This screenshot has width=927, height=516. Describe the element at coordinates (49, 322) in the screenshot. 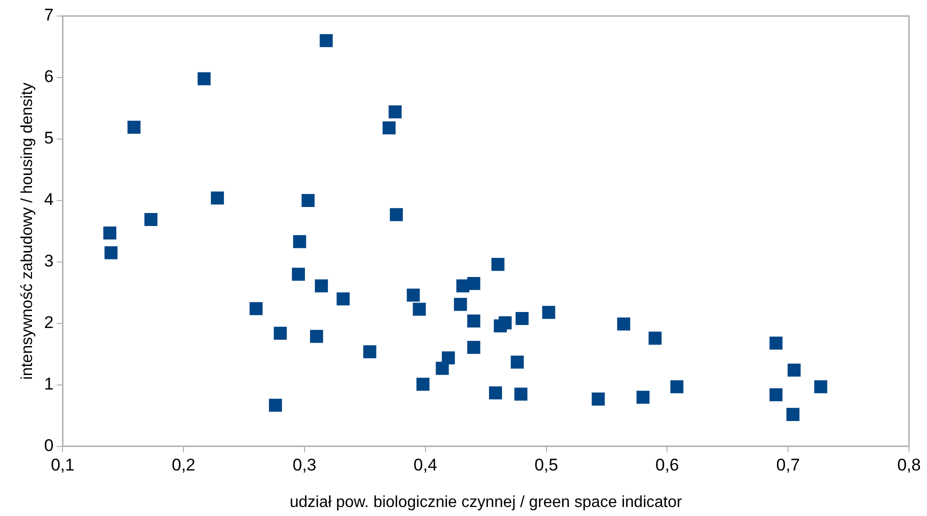

I see `y-tick-label: 2` at that location.